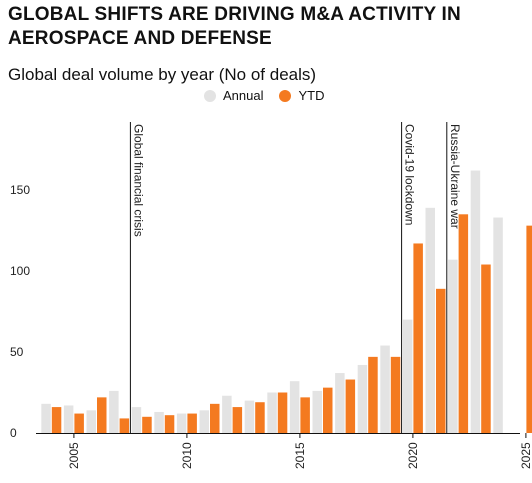 This screenshot has height=483, width=532. Describe the element at coordinates (300, 455) in the screenshot. I see `x-tick-label: 2015` at that location.